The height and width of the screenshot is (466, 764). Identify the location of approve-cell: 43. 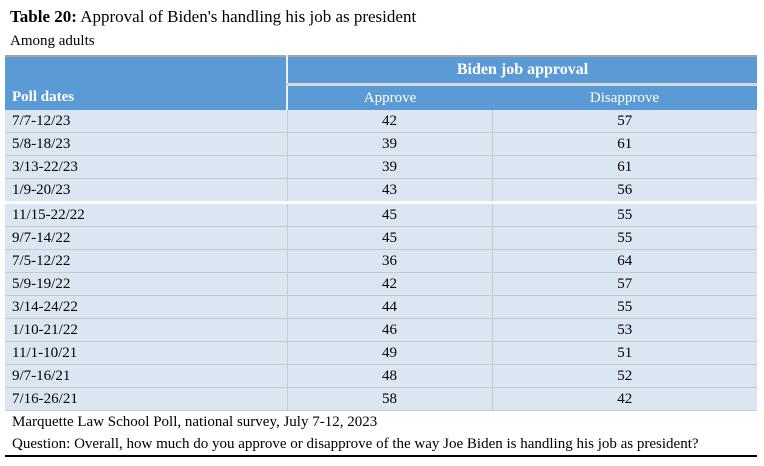
(390, 191).